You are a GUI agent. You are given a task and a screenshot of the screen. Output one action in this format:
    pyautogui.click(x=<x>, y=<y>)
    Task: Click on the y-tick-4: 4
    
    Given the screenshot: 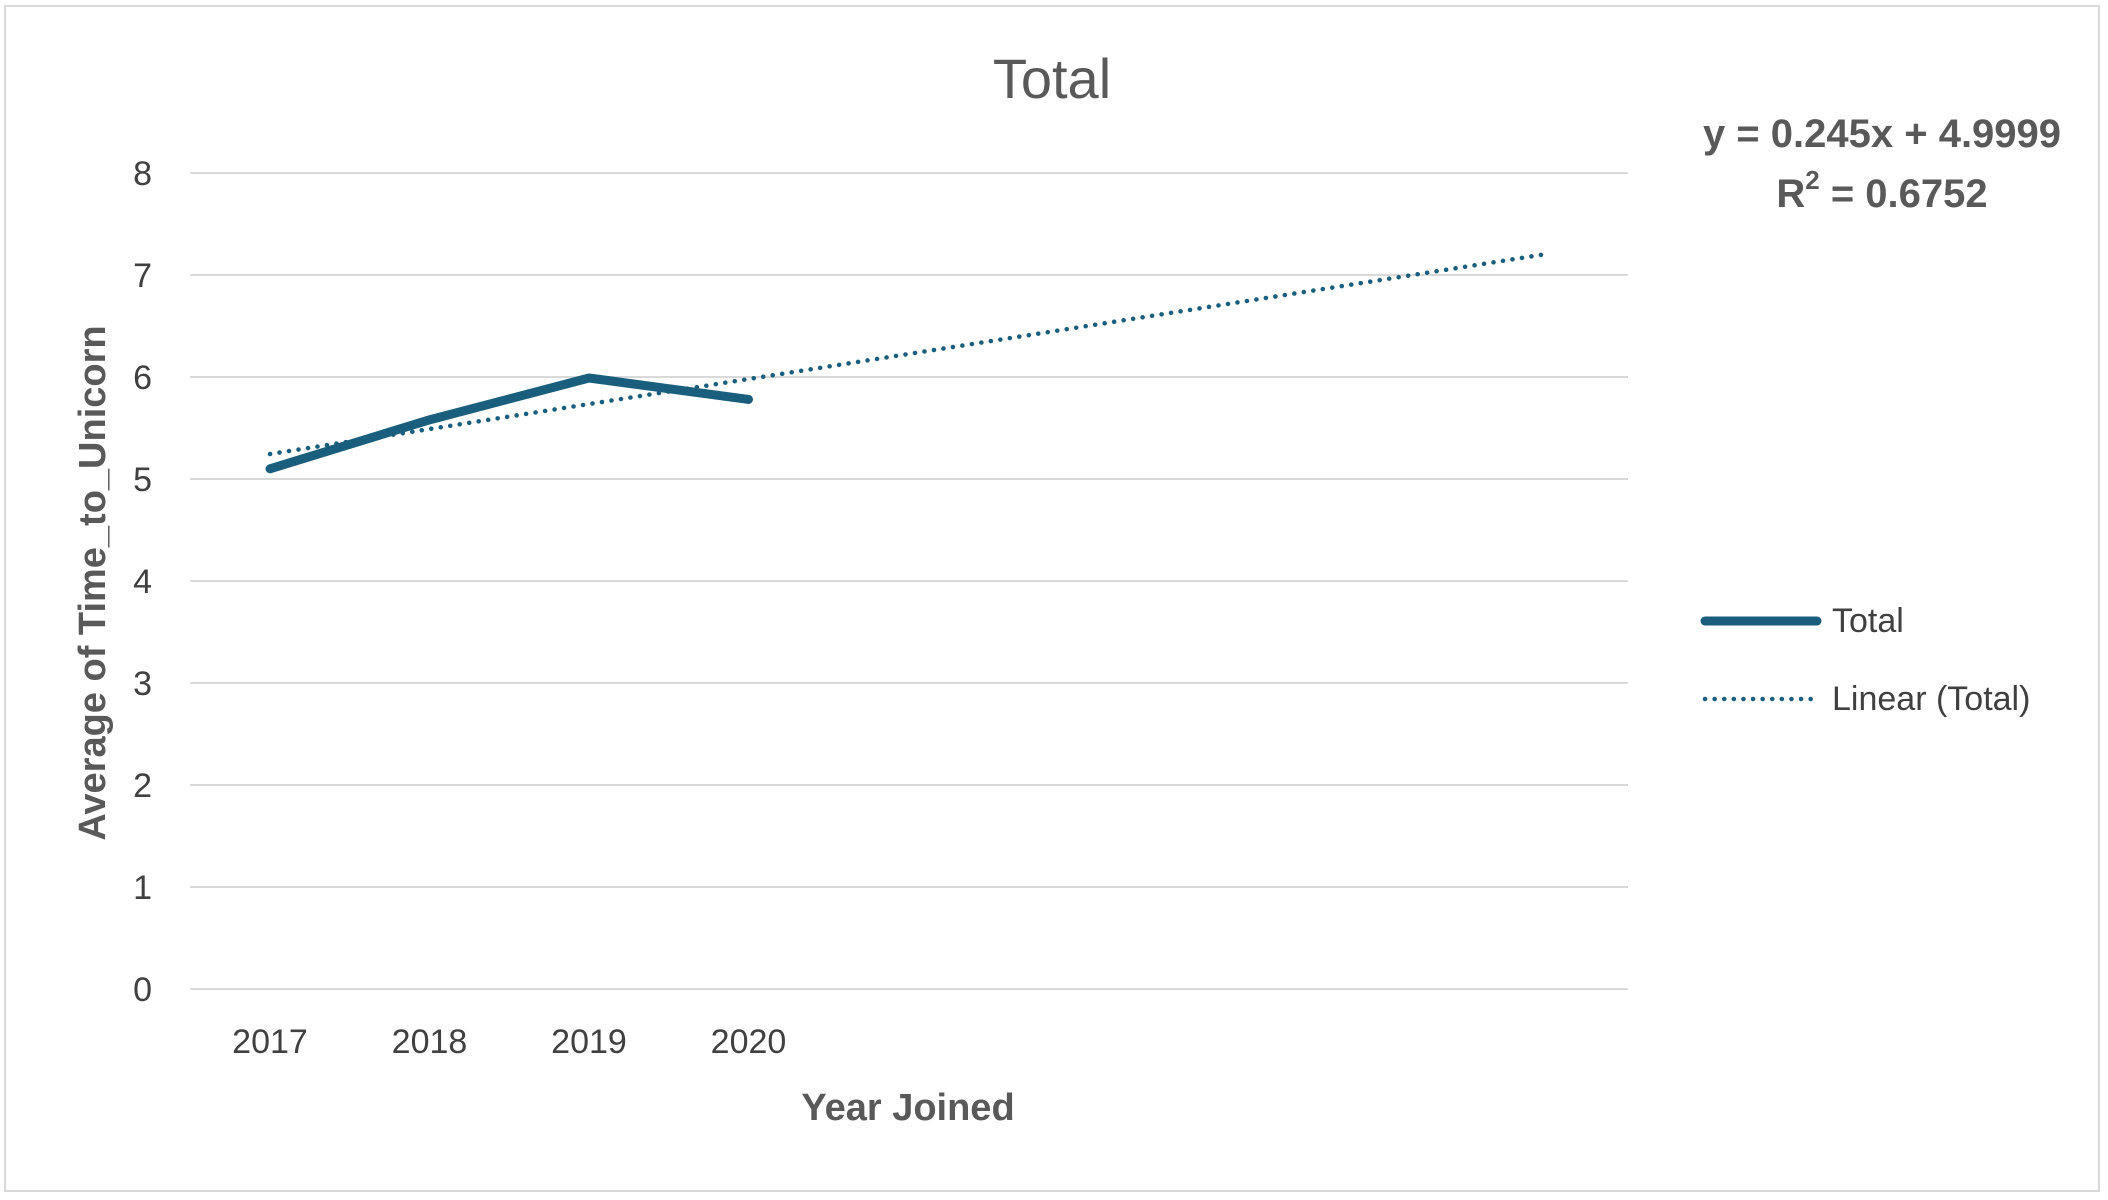 What is the action you would take?
    pyautogui.click(x=142, y=582)
    